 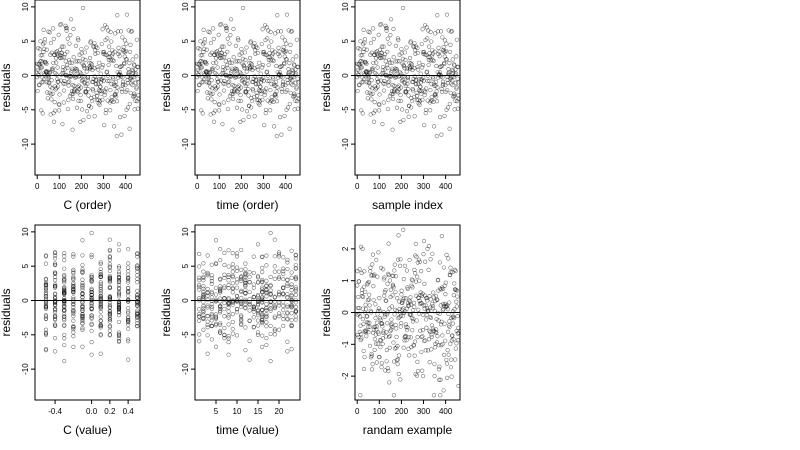 What do you see at coordinates (25, 231) in the screenshot?
I see `y-tick-label: 10` at bounding box center [25, 231].